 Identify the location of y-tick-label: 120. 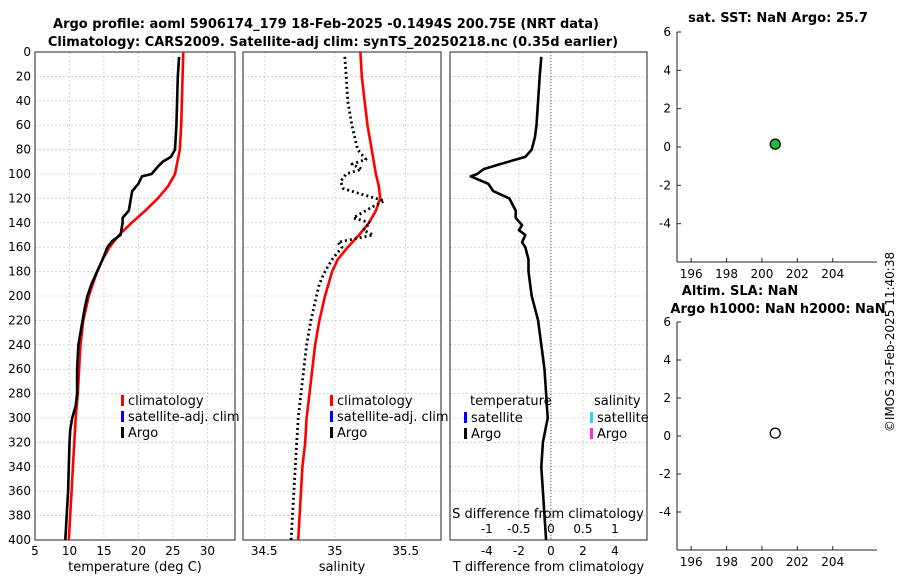
(19, 198).